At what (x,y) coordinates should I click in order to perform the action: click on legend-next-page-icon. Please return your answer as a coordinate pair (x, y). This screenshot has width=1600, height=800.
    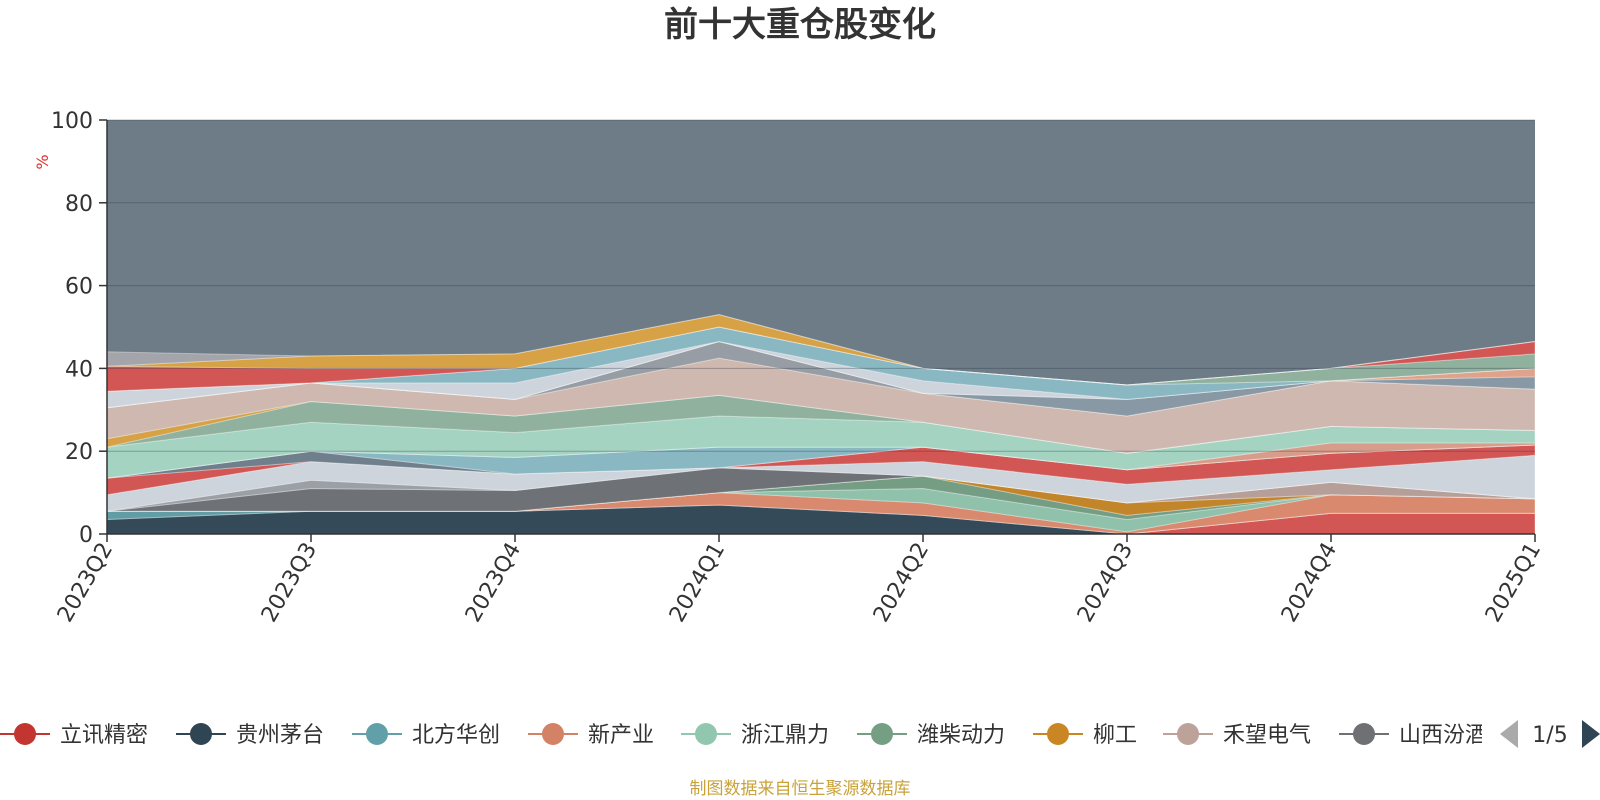
    Looking at the image, I should click on (1591, 734).